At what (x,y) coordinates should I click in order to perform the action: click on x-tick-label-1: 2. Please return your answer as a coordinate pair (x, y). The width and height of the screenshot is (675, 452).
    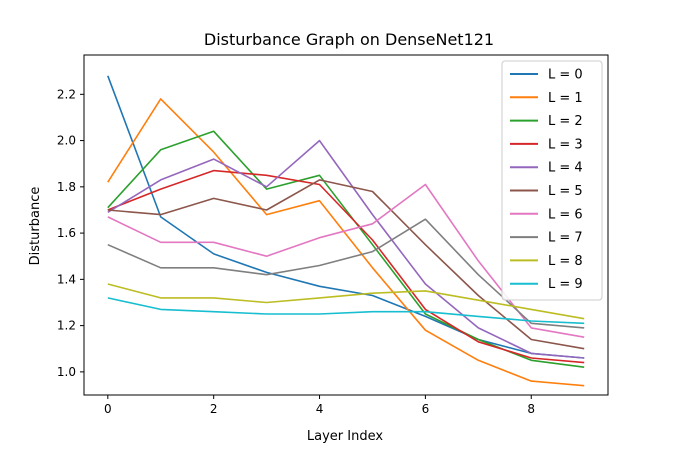
    Looking at the image, I should click on (214, 409).